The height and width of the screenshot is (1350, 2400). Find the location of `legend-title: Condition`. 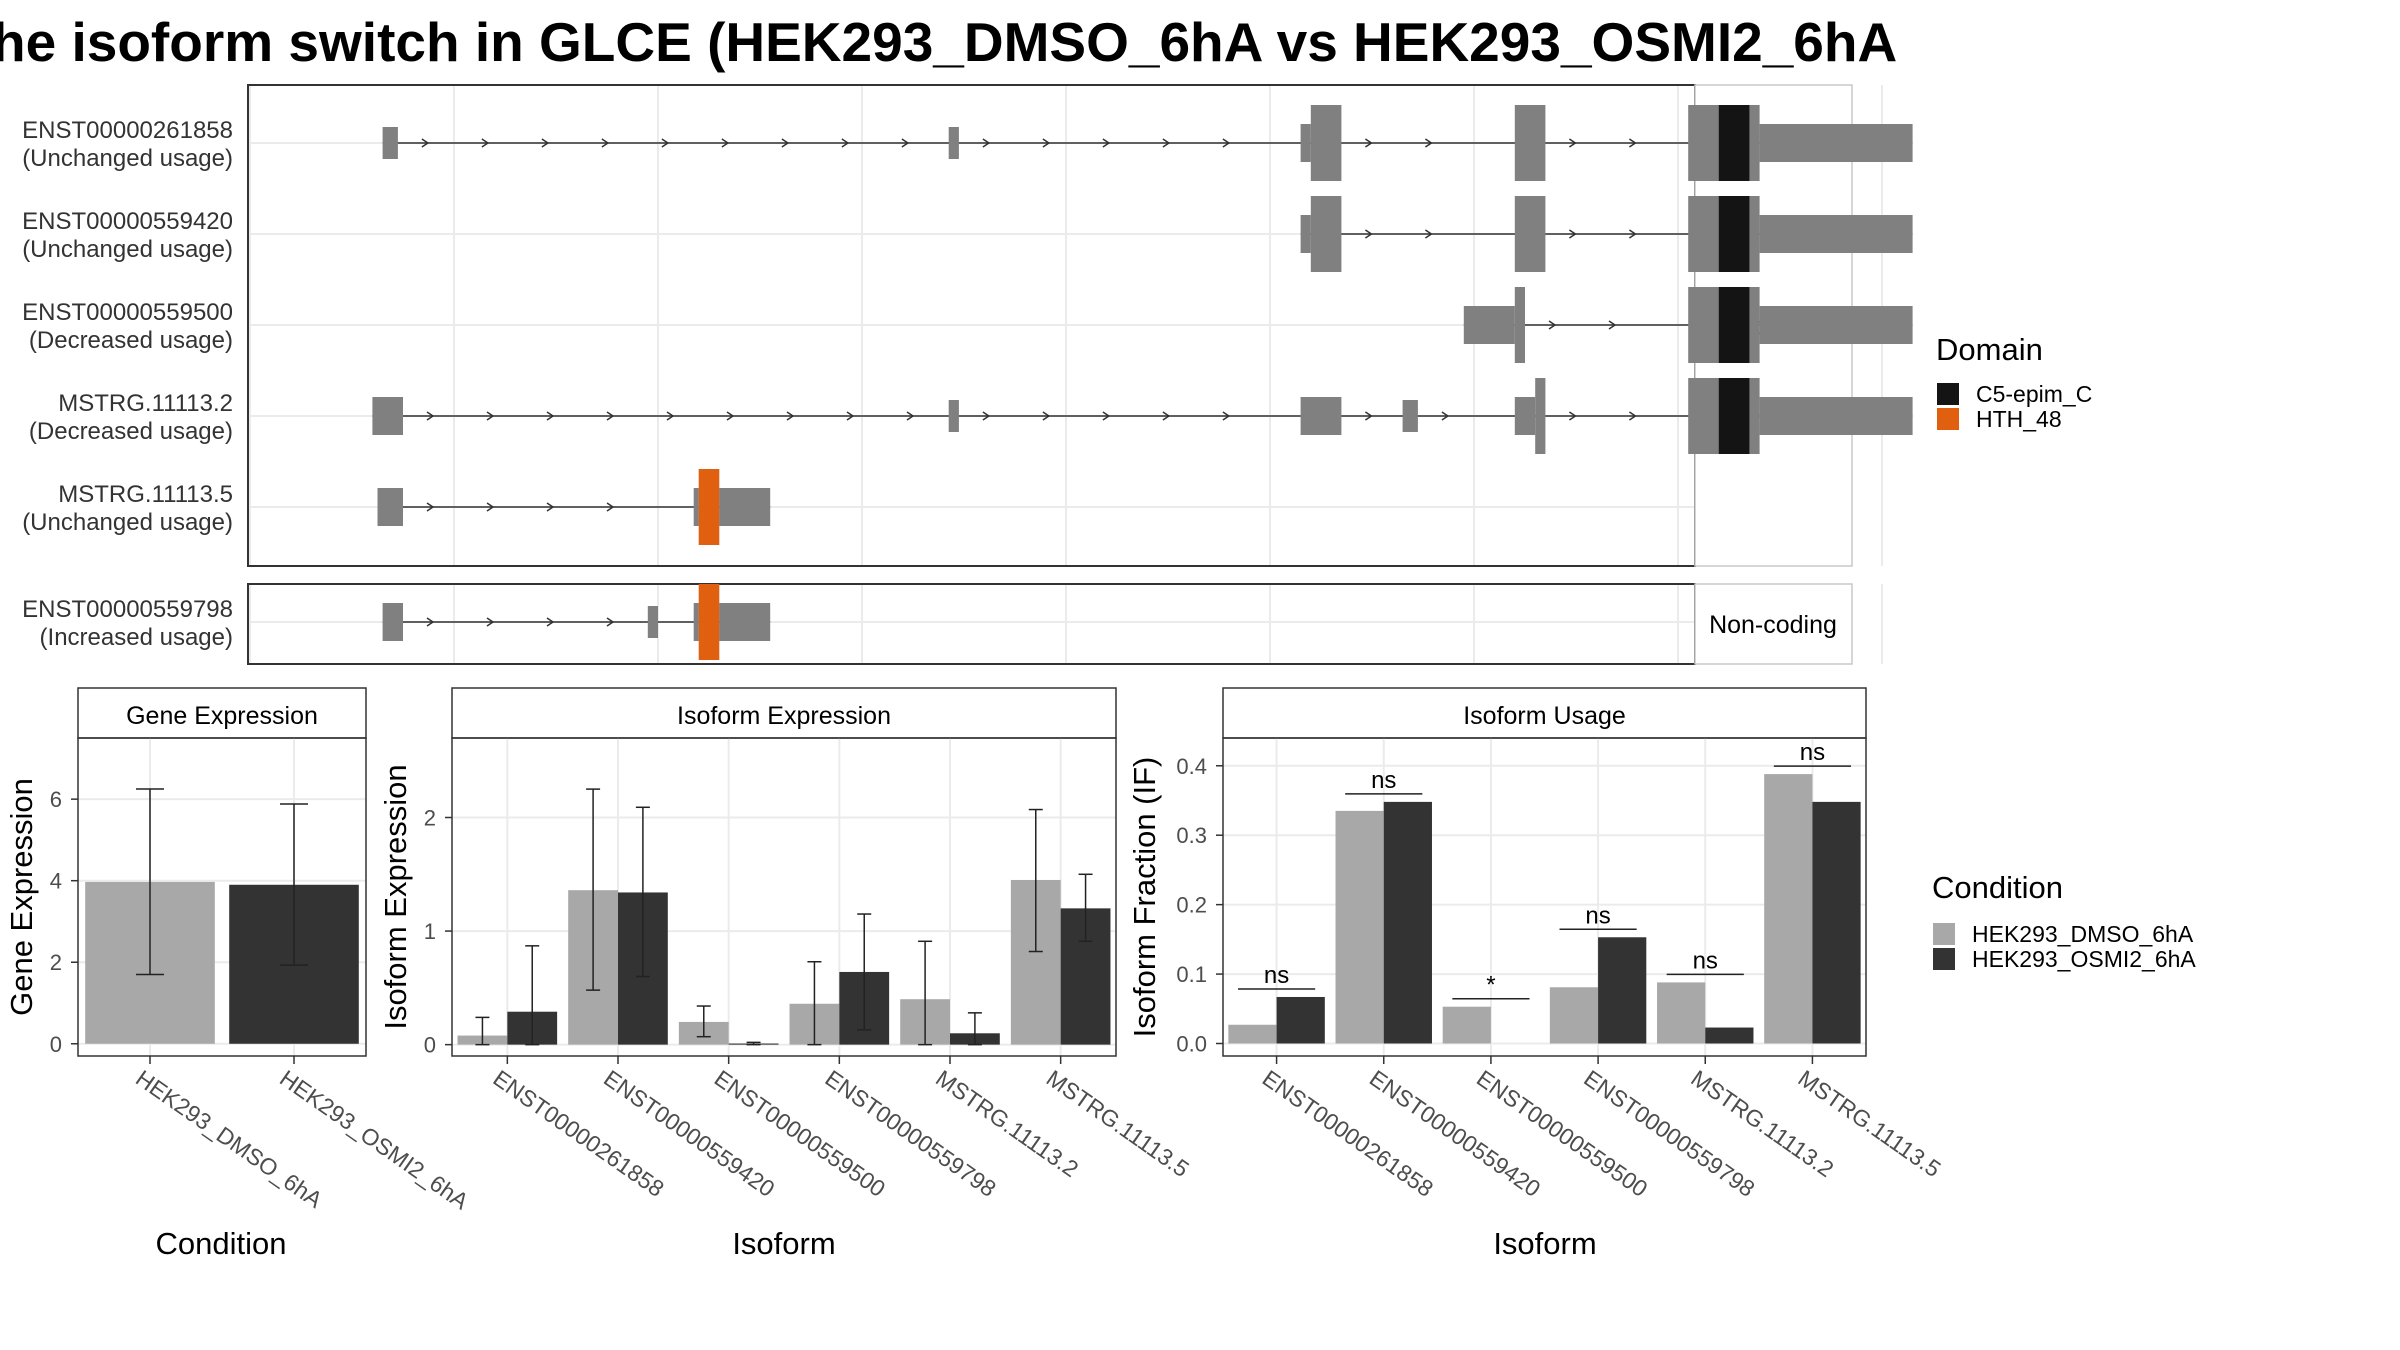

legend-title: Condition is located at coordinates (1997, 887).